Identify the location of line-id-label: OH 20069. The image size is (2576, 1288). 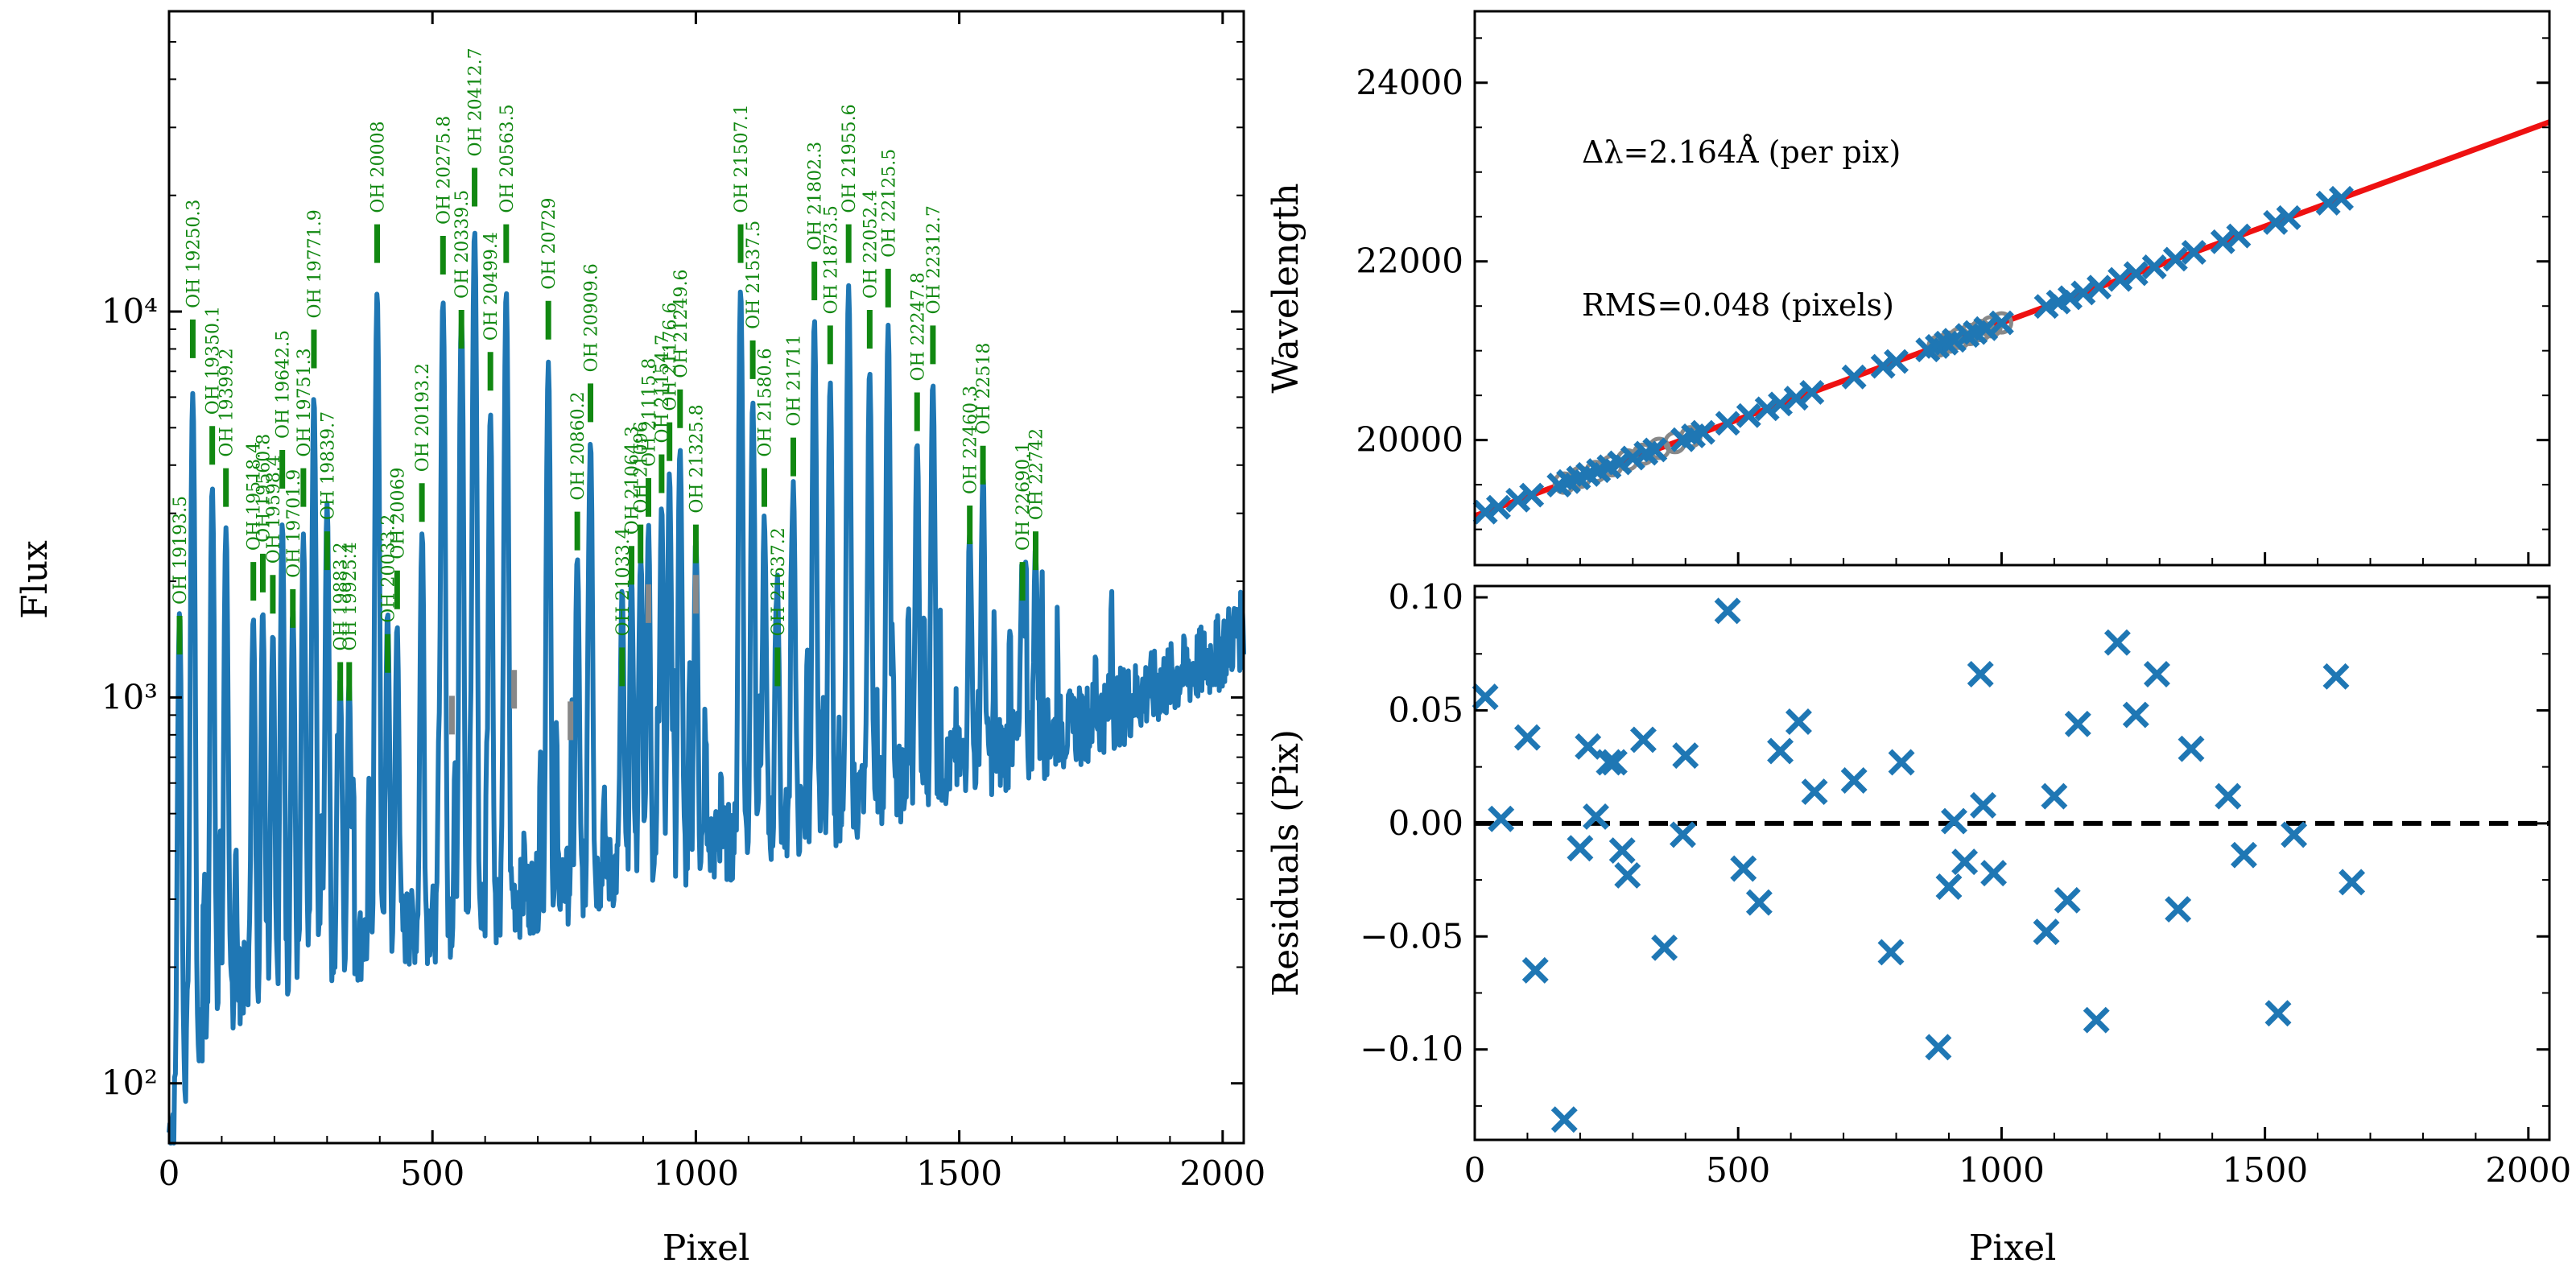
(398, 513).